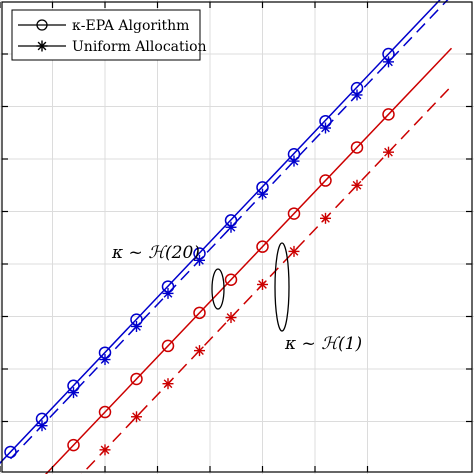 The height and width of the screenshot is (474, 474). I want to click on legend-entry-uniform: Uniform Allocation, so click(112, 47).